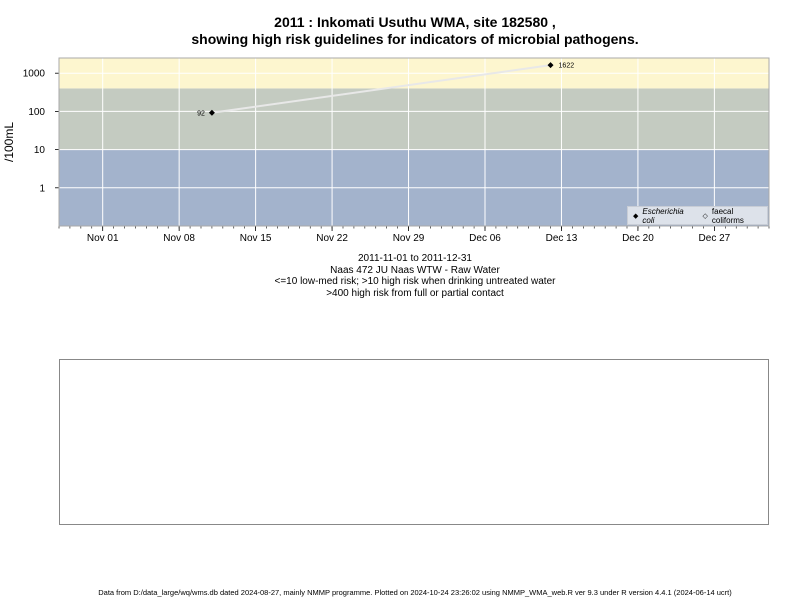 This screenshot has height=600, width=800. Describe the element at coordinates (201, 113) in the screenshot. I see `data-label: 92` at that location.